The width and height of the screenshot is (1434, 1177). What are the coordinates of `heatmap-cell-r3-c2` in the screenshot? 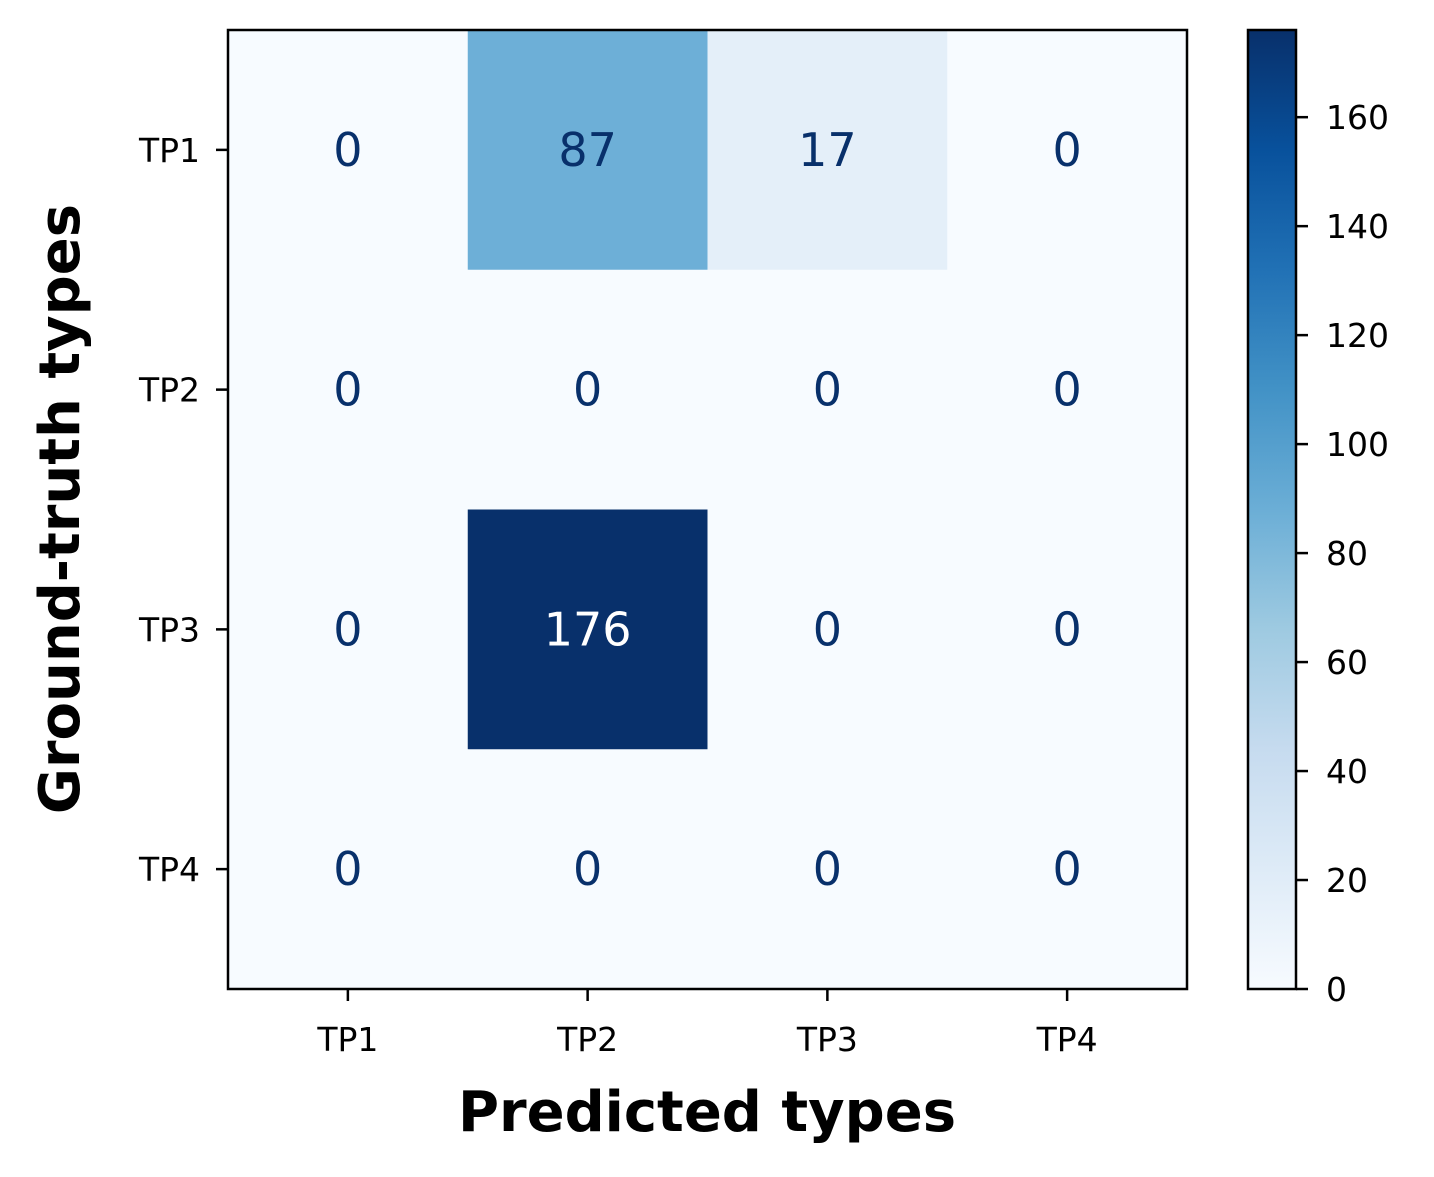 It's located at (587, 629).